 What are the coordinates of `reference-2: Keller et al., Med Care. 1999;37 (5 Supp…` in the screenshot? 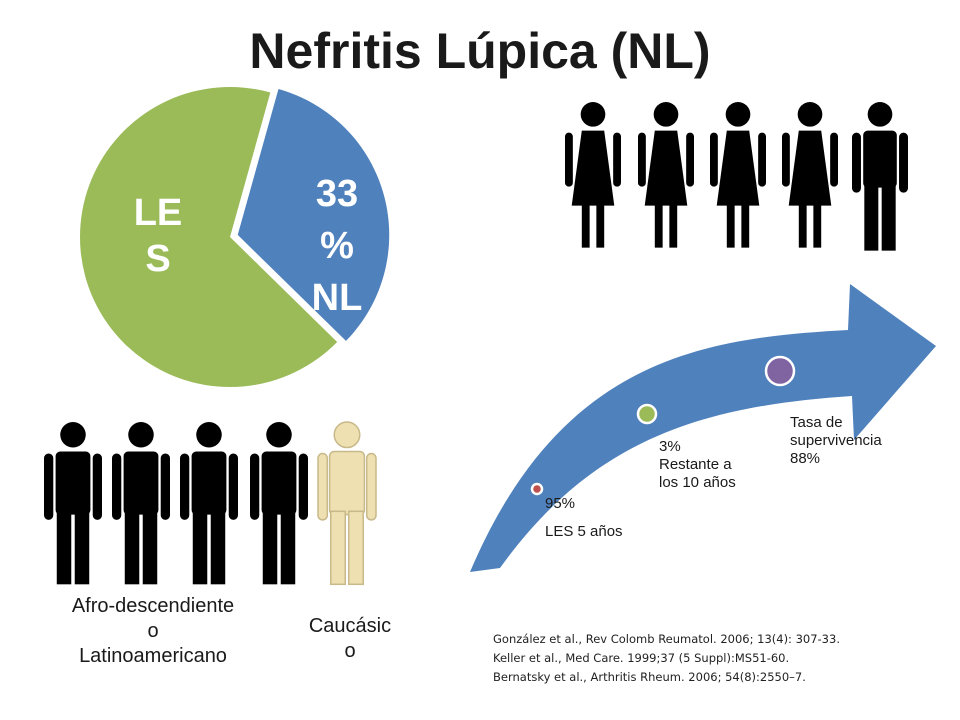 It's located at (641, 658).